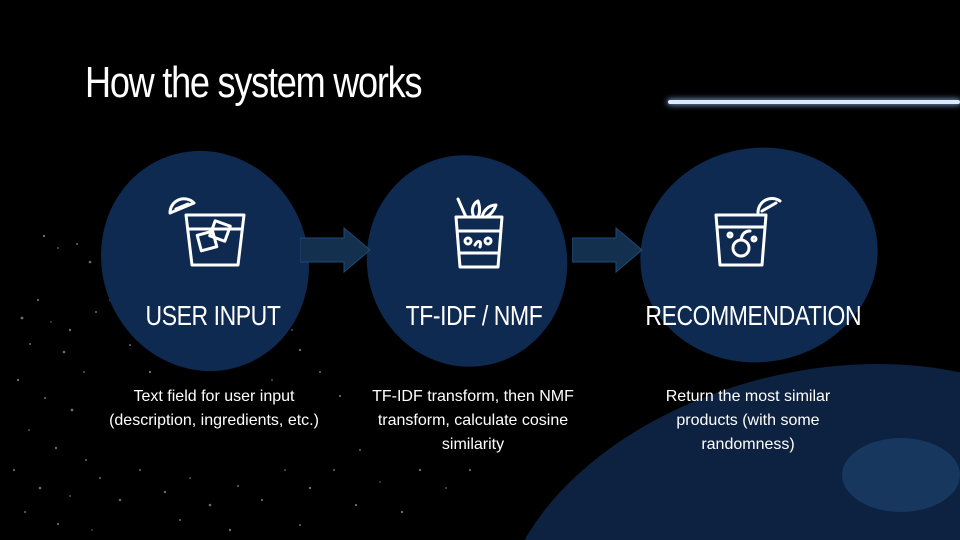 Image resolution: width=960 pixels, height=540 pixels. I want to click on page-title: How the system works, so click(254, 82).